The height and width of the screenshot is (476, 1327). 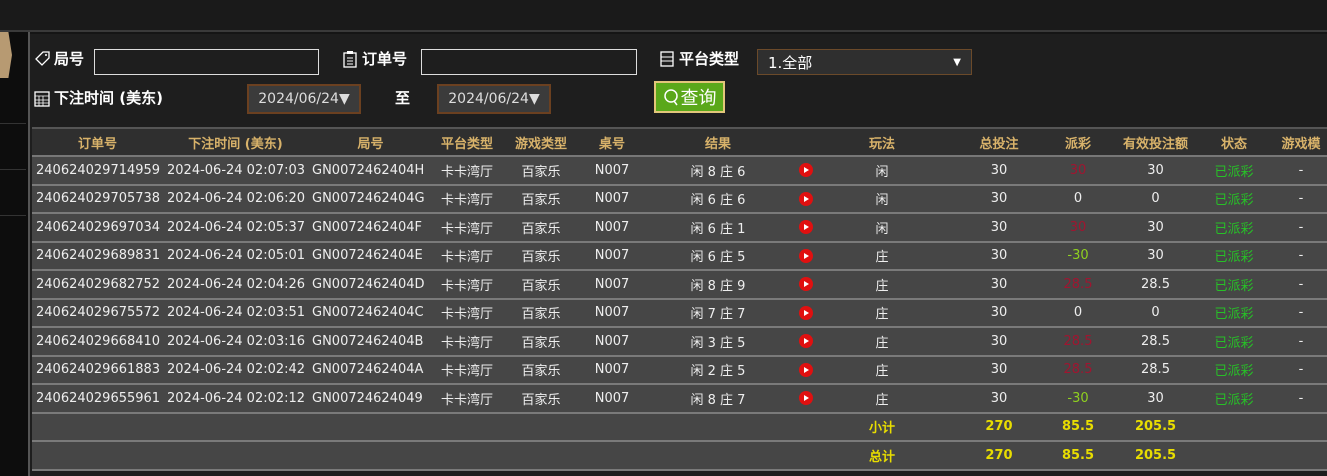 I want to click on platform-select: 1.全部 ▼, so click(x=864, y=62).